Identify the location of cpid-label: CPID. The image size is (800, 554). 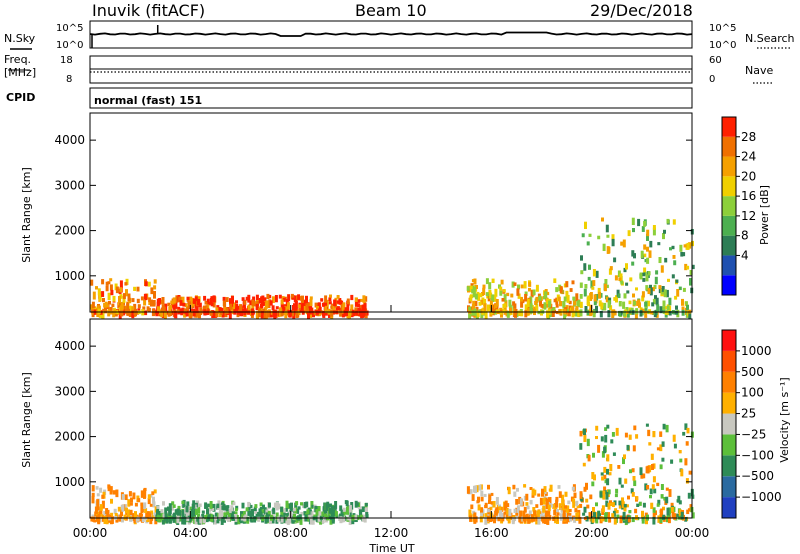
(20, 97).